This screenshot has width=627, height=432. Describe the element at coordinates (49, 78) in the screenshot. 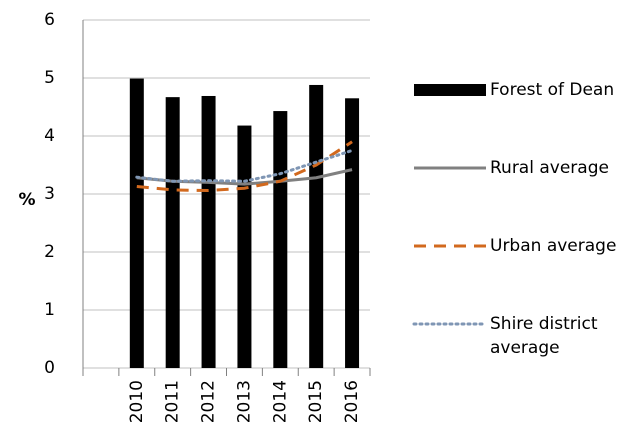

I see `y-tick-label: 5` at that location.